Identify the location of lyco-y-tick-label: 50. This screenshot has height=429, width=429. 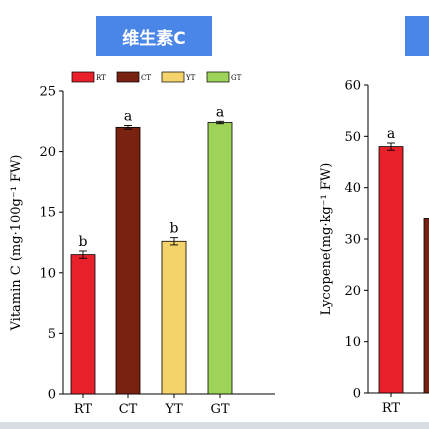
(352, 137).